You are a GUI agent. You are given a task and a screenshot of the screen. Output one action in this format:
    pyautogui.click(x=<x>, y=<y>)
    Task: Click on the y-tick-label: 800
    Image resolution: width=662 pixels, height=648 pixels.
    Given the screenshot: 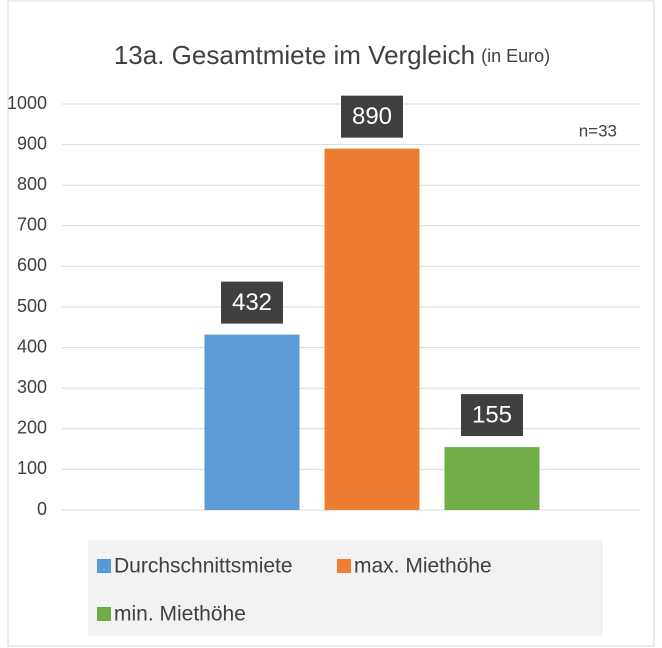 What is the action you would take?
    pyautogui.click(x=32, y=184)
    